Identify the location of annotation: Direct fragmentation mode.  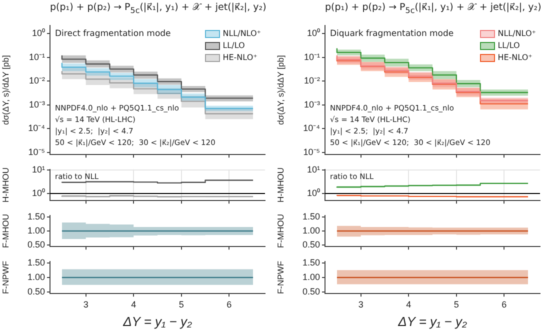
(113, 33).